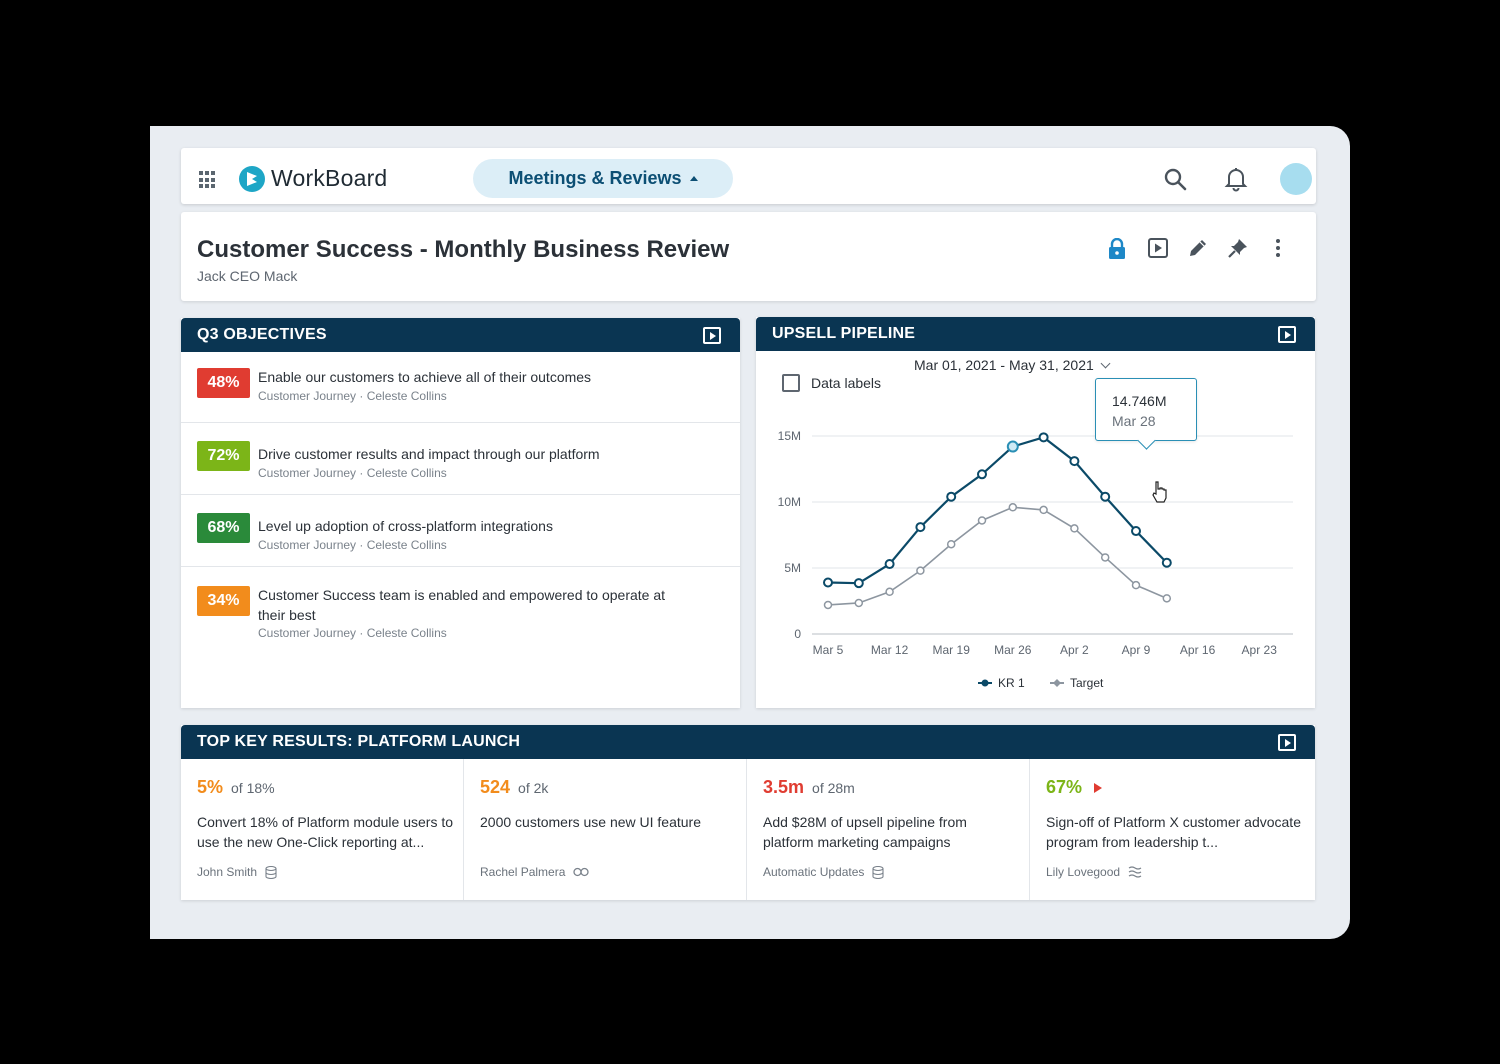 The width and height of the screenshot is (1500, 1064). Describe the element at coordinates (890, 650) in the screenshot. I see `x-tick-label: Mar 12` at that location.